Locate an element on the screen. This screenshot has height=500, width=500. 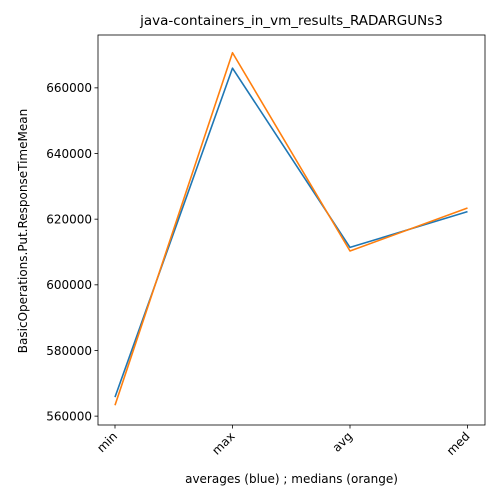
y-tick-label: 660000 is located at coordinates (69, 88).